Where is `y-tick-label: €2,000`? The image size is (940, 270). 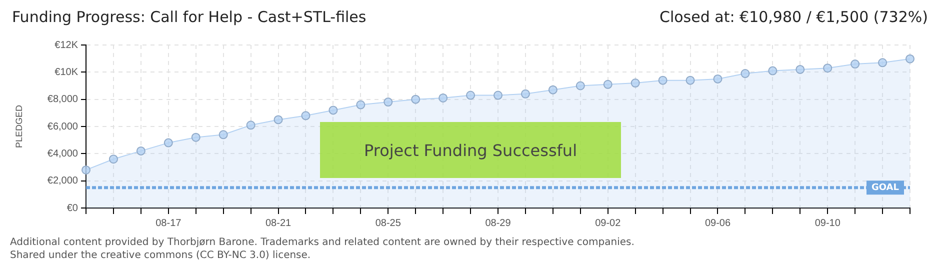 y-tick-label: €2,000 is located at coordinates (62, 181).